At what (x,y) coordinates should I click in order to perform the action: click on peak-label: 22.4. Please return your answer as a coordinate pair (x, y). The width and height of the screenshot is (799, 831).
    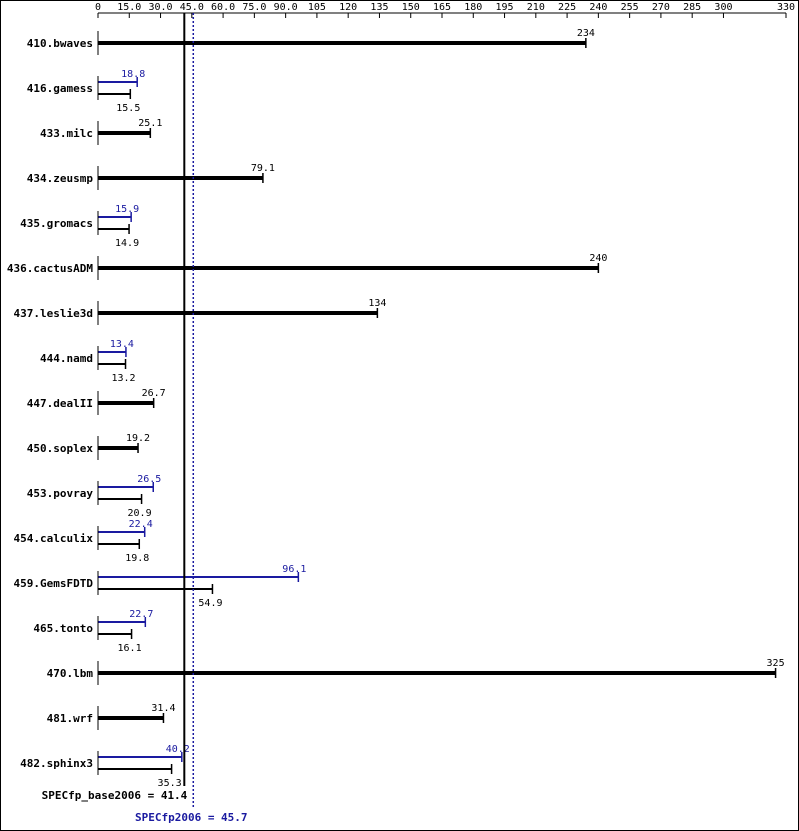
    Looking at the image, I should click on (141, 524).